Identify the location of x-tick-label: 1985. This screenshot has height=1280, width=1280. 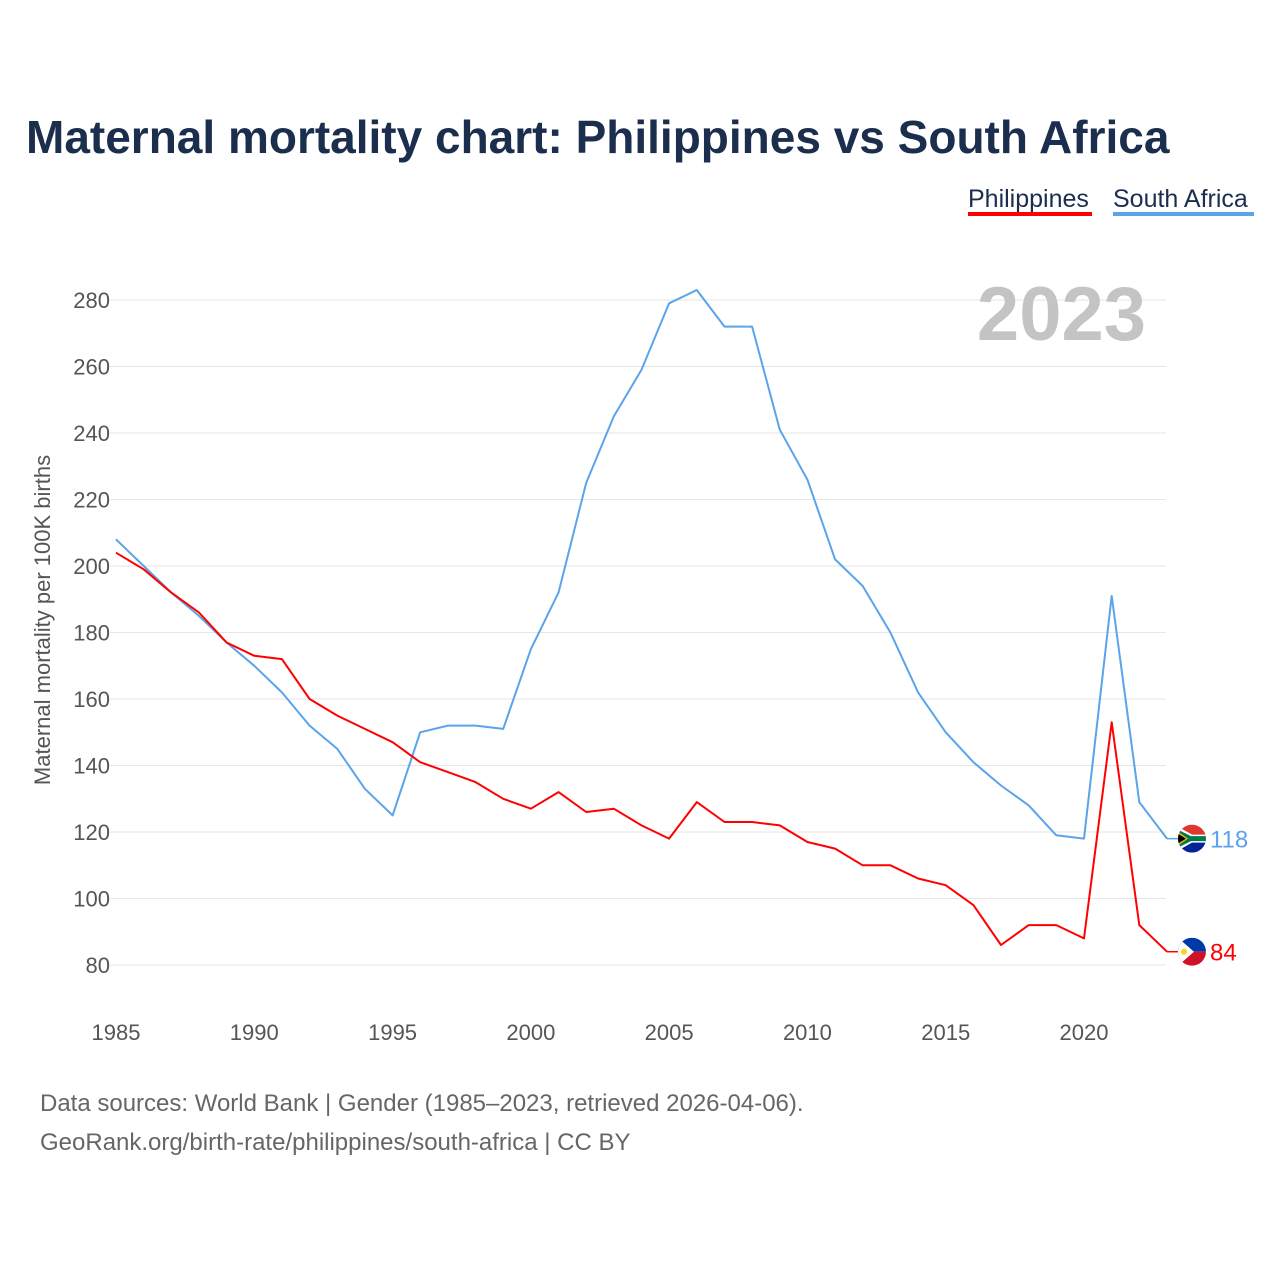
(116, 1032).